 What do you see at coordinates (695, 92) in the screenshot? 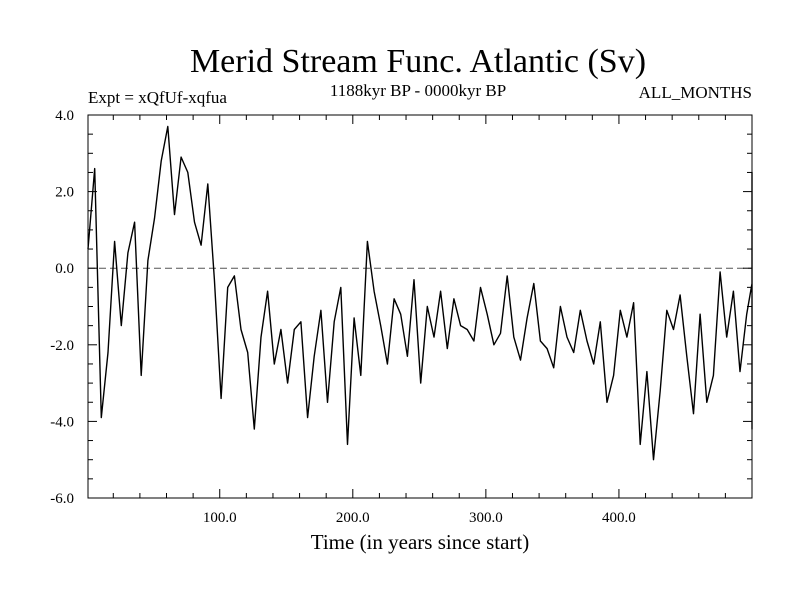
I see `chart-period-label: ALL_MONTHS` at bounding box center [695, 92].